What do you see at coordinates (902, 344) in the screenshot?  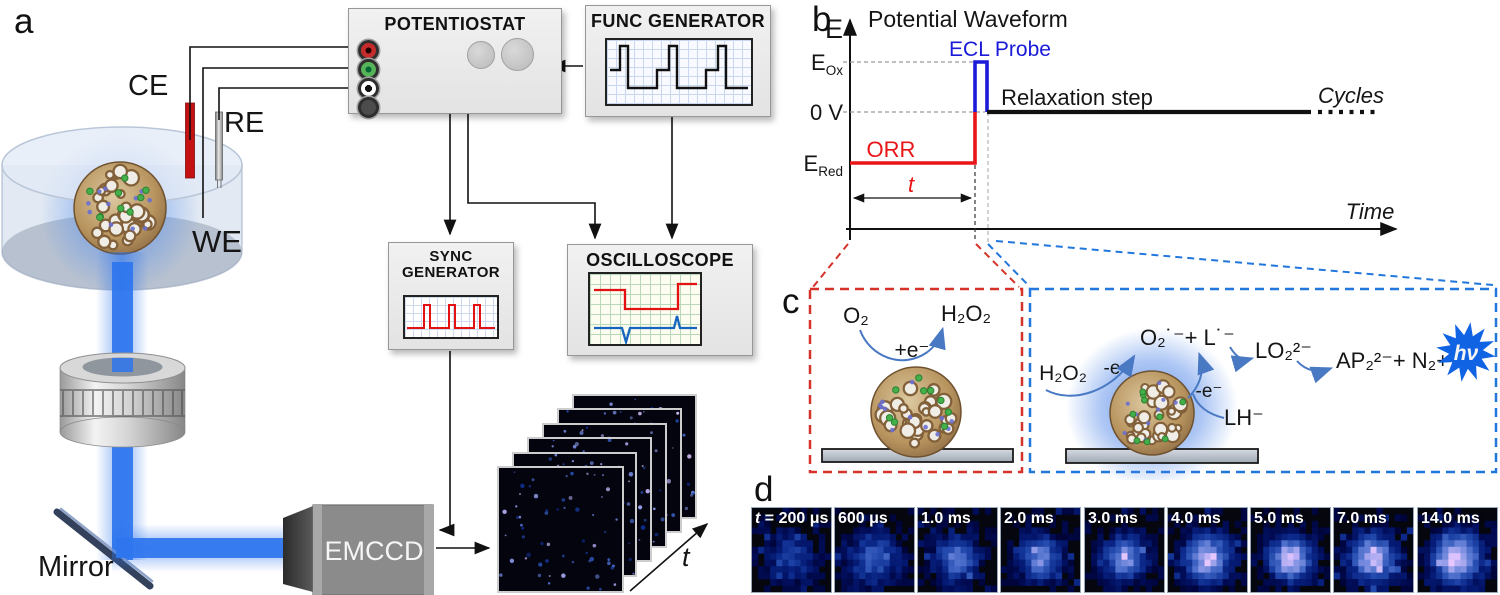 I see `orr-curved-arrow` at bounding box center [902, 344].